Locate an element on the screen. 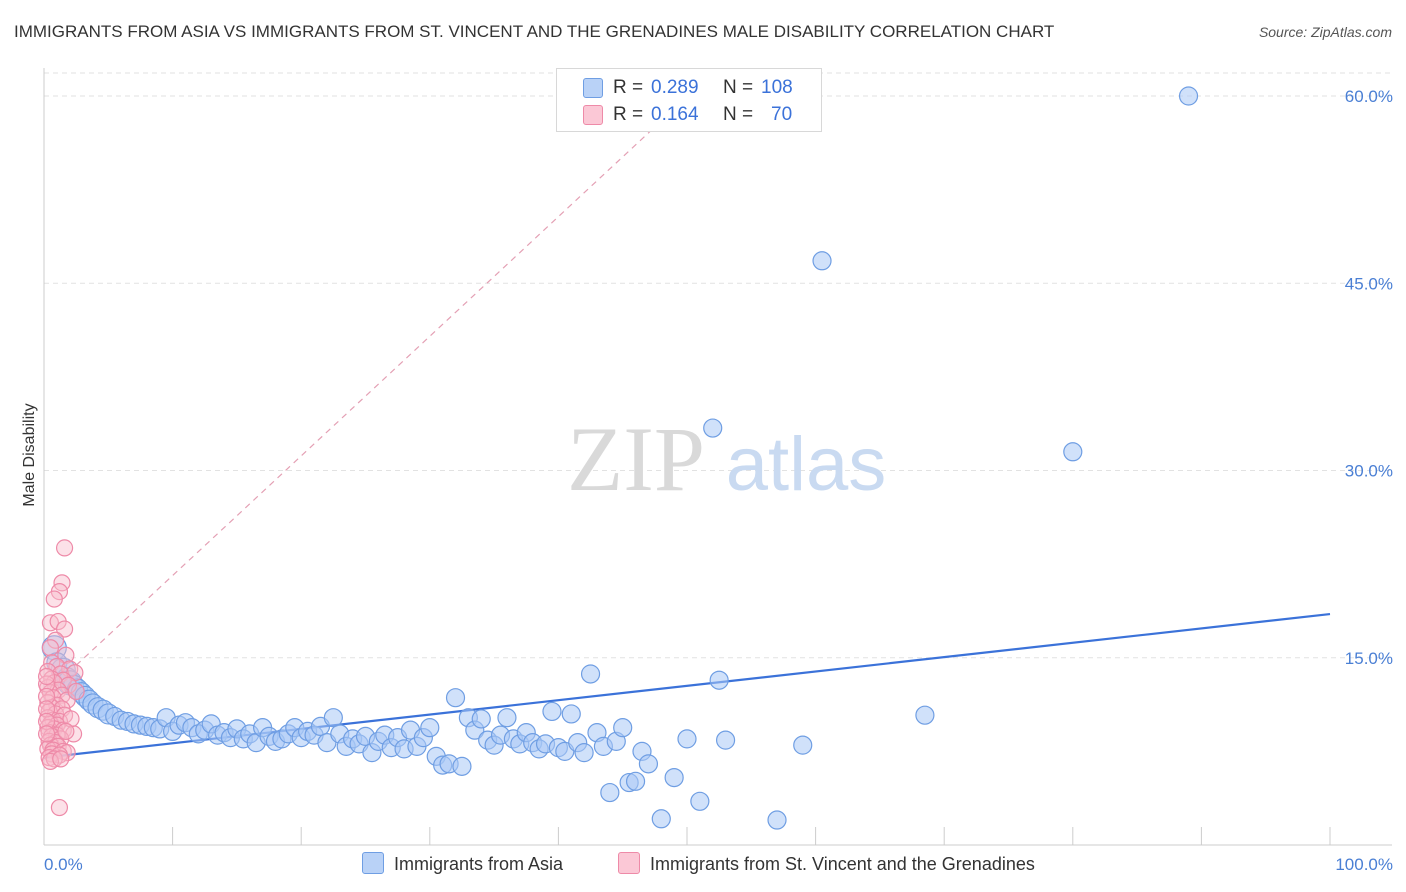 The height and width of the screenshot is (892, 1406). asia-swatch-icon is located at coordinates (593, 88).